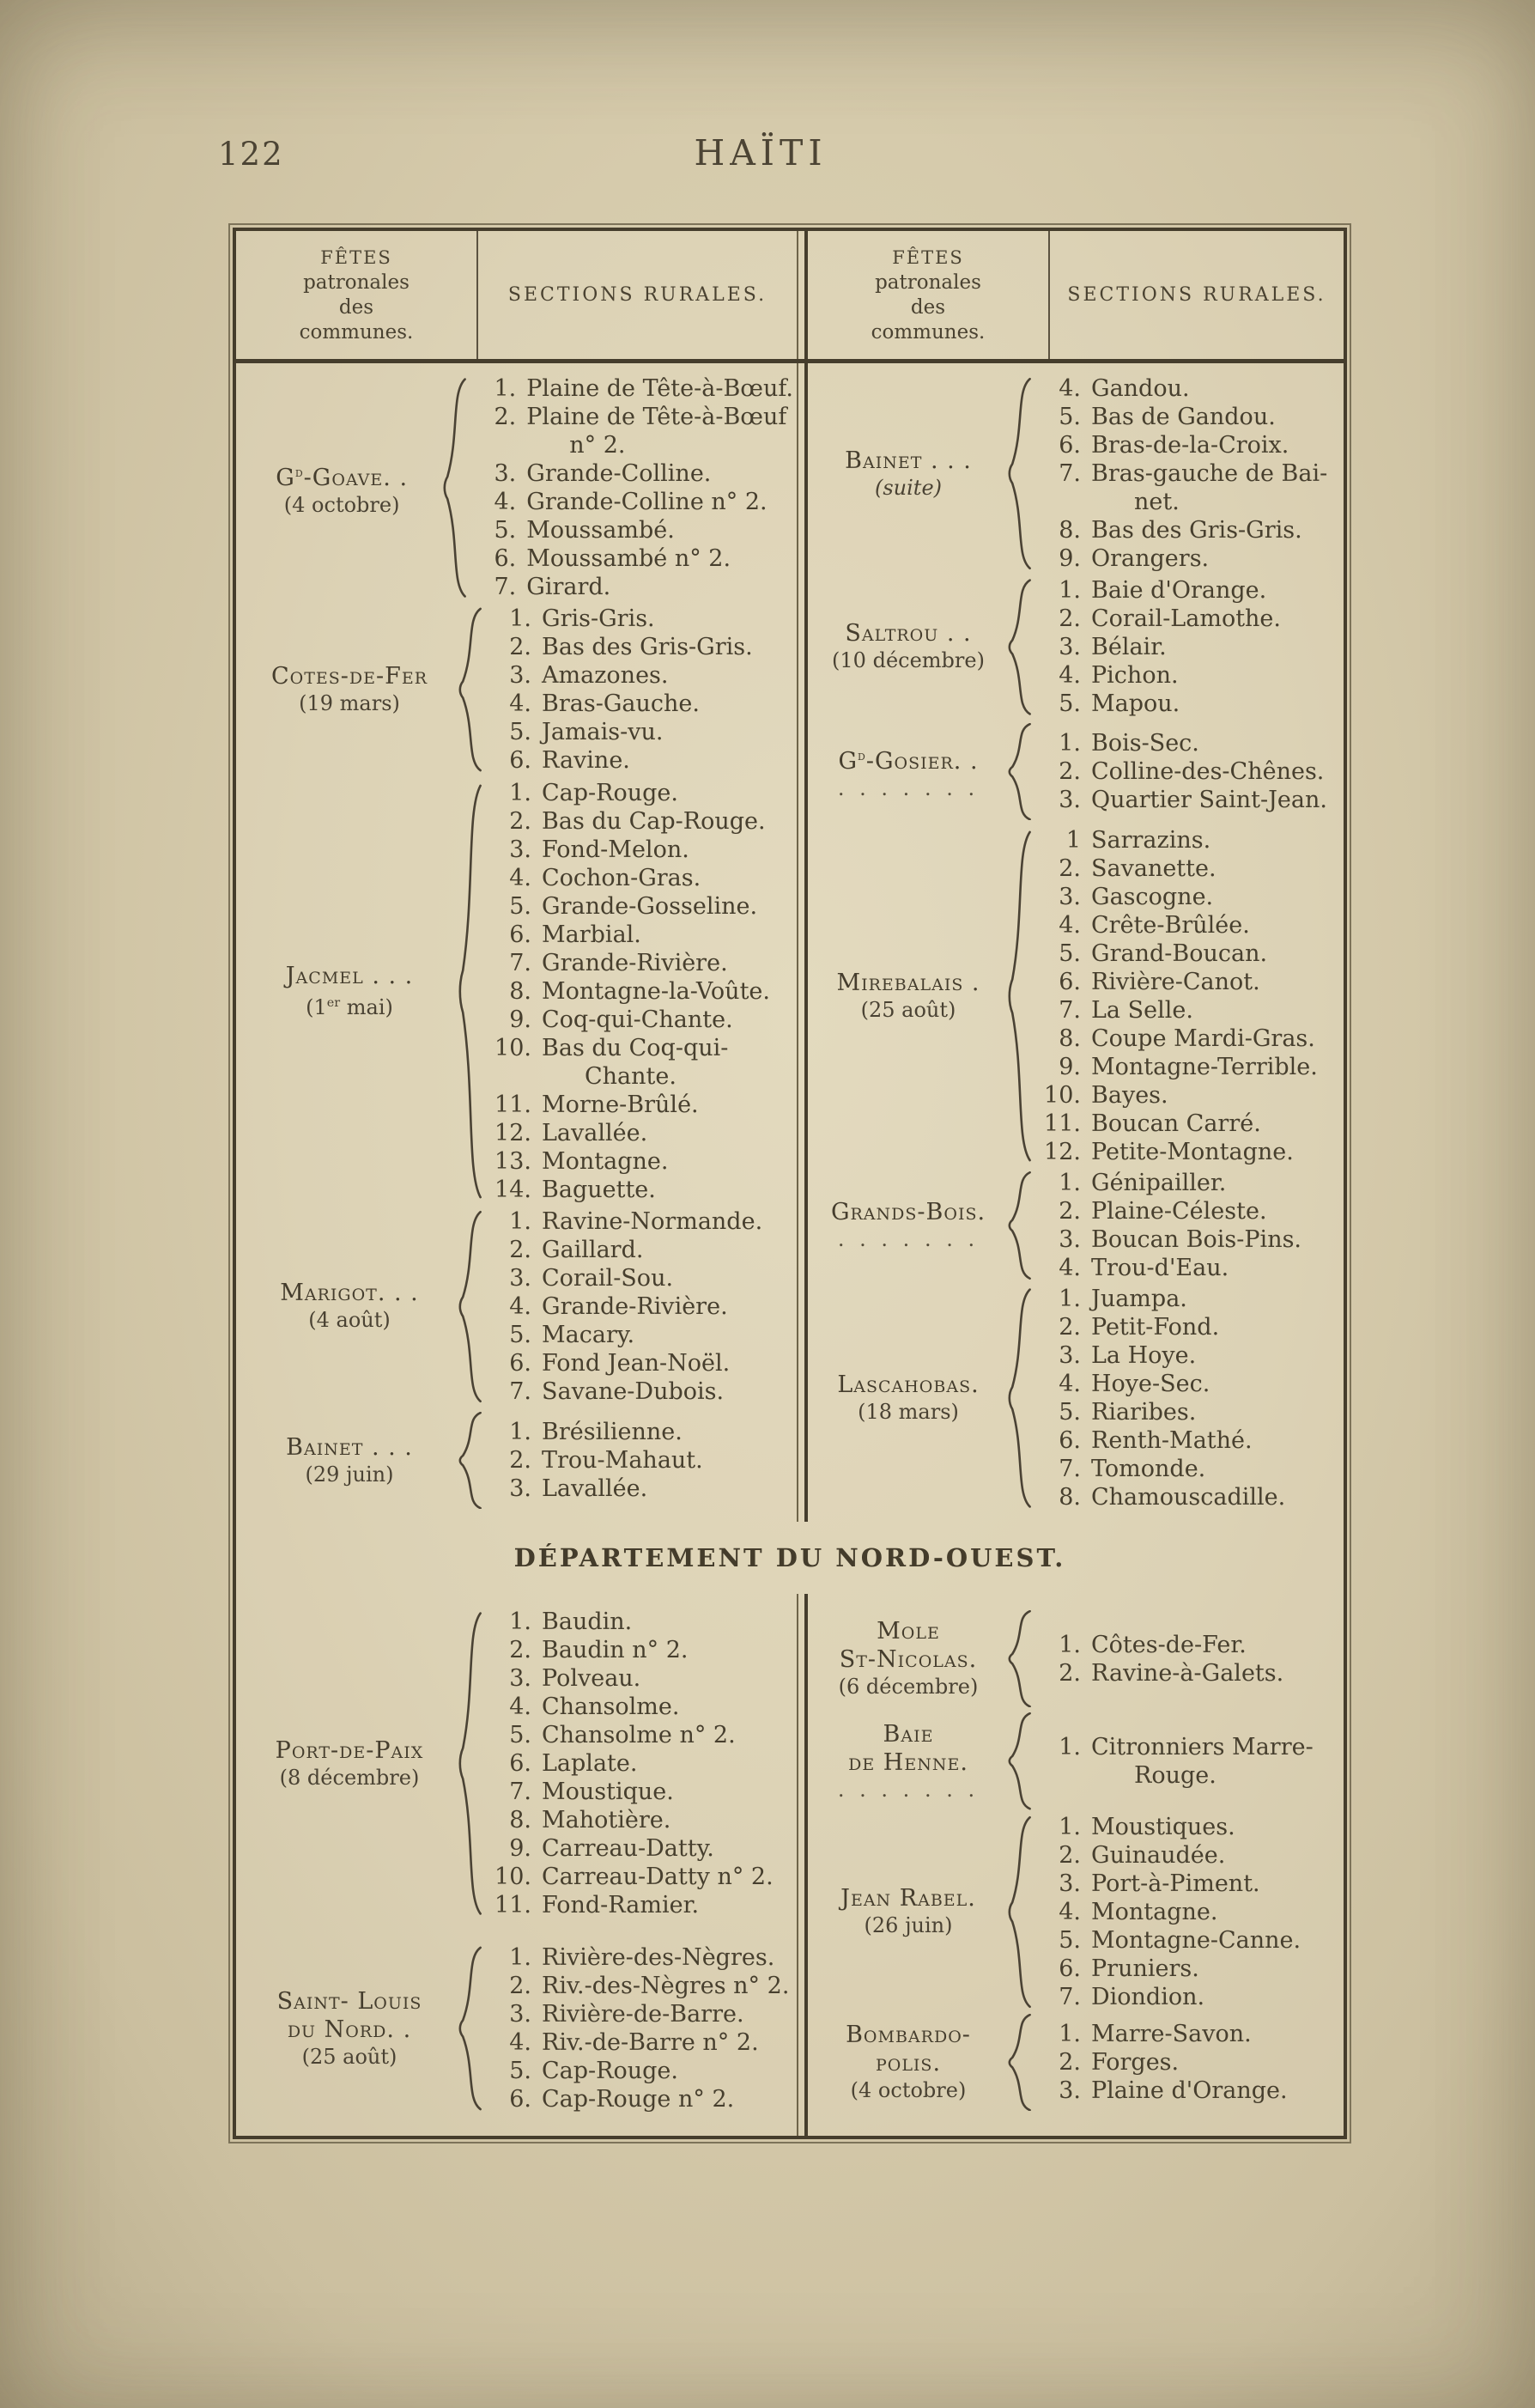  What do you see at coordinates (512, 1877) in the screenshot?
I see `section-number: 10.` at bounding box center [512, 1877].